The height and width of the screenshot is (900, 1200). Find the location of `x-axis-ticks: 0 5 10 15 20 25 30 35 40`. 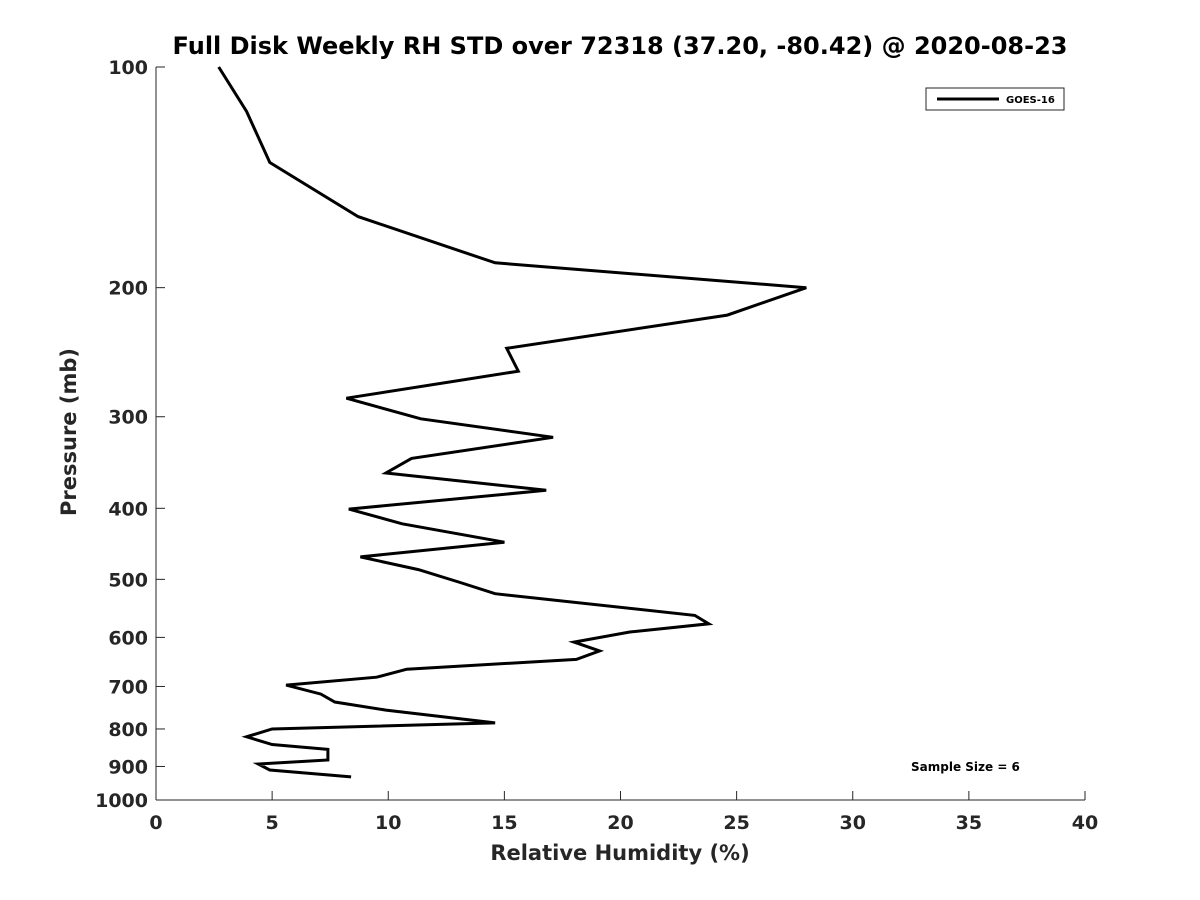

x-axis-ticks: 0 5 10 15 20 25 30 35 40 is located at coordinates (623, 812).